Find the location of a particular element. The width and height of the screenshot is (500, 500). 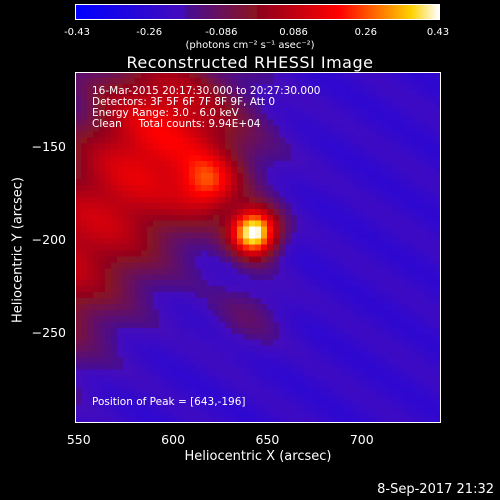

info-clean-counts: Clean Total counts: 9.94E+04 is located at coordinates (176, 124).